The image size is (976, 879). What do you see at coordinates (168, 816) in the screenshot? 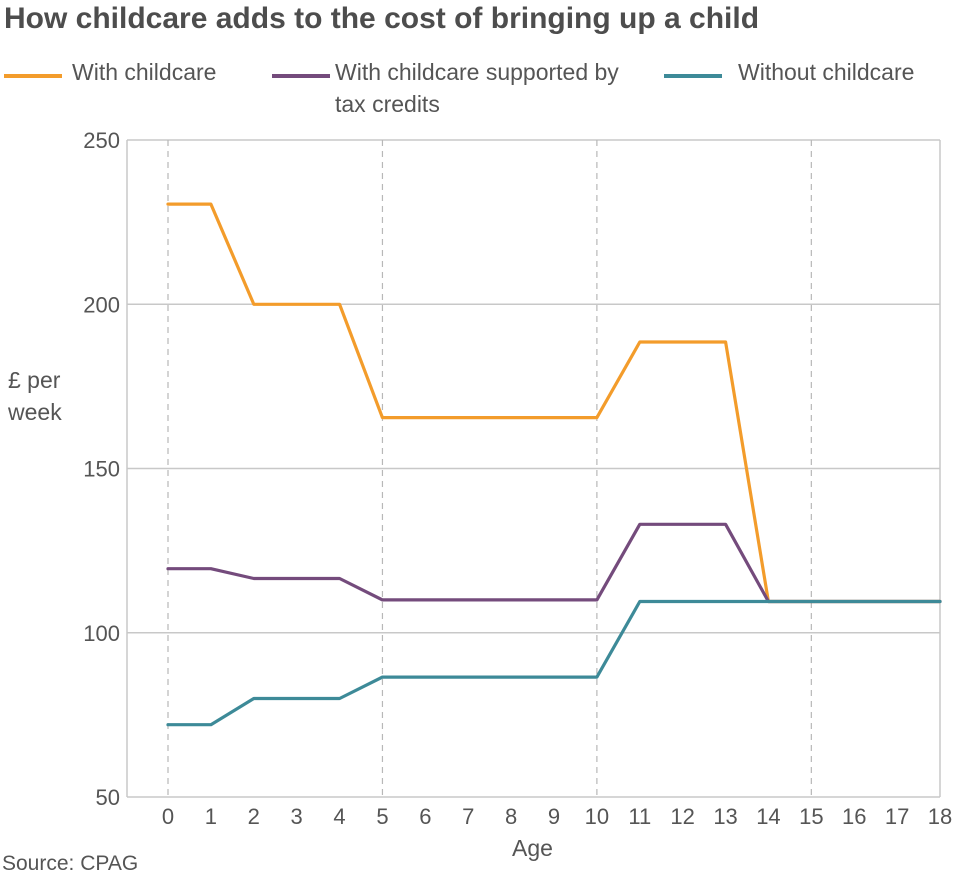
I see `x-tick-label: 0` at bounding box center [168, 816].